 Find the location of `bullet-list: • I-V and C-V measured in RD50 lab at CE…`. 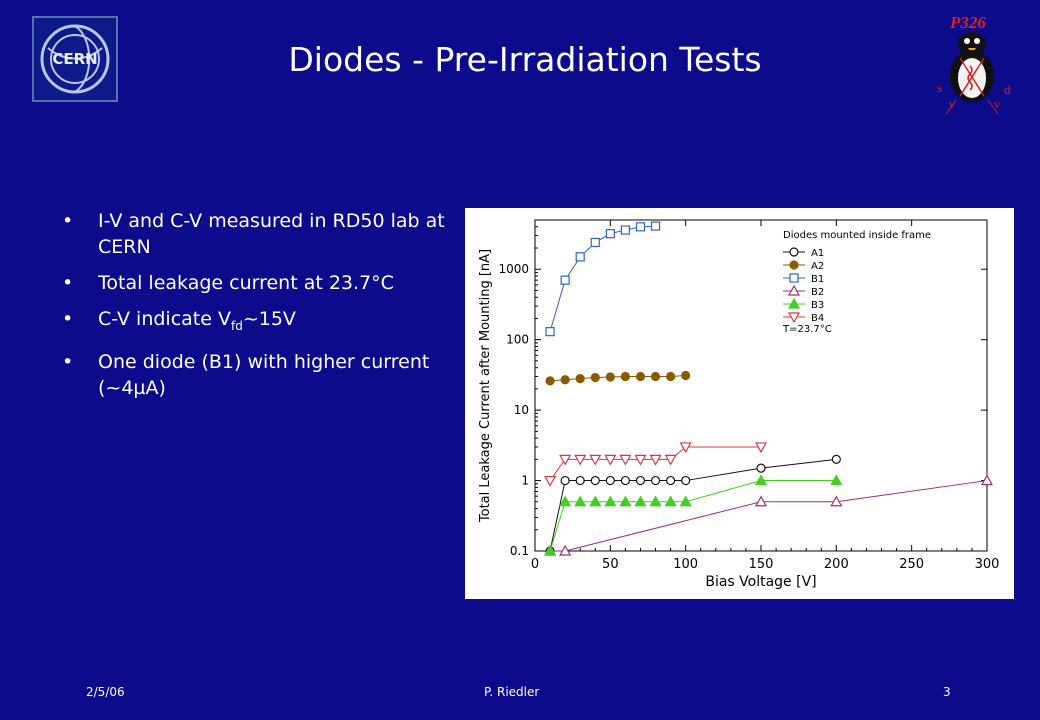

bullet-list: • I-V and C-V measured in RD50 lab at CE… is located at coordinates (262, 309).